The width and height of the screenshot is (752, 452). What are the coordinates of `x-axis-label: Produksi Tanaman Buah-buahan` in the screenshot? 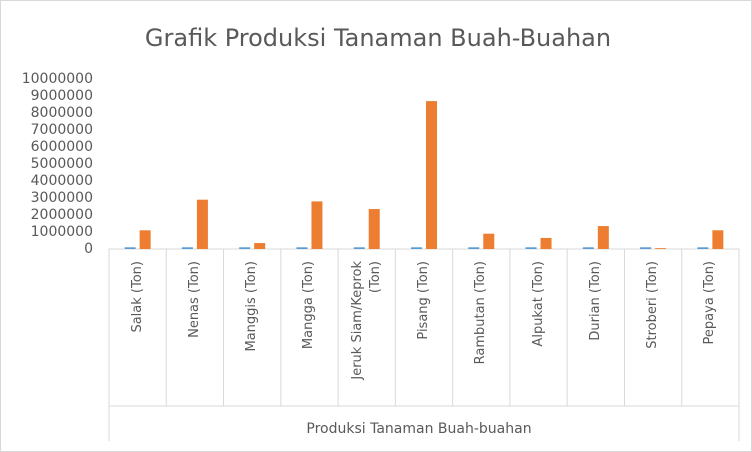 It's located at (418, 429).